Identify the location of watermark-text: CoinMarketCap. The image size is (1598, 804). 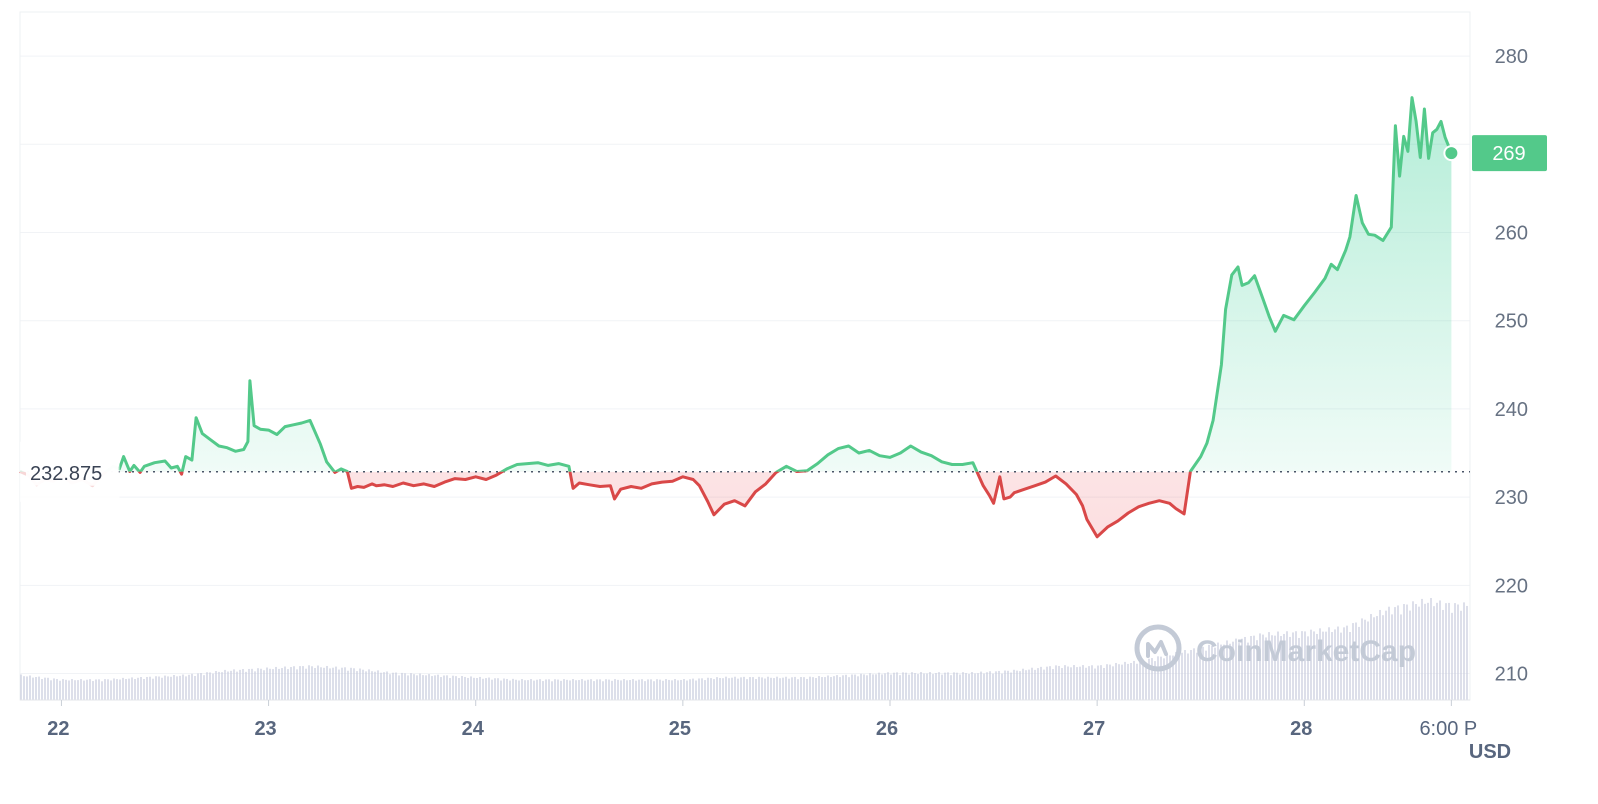
(1306, 651).